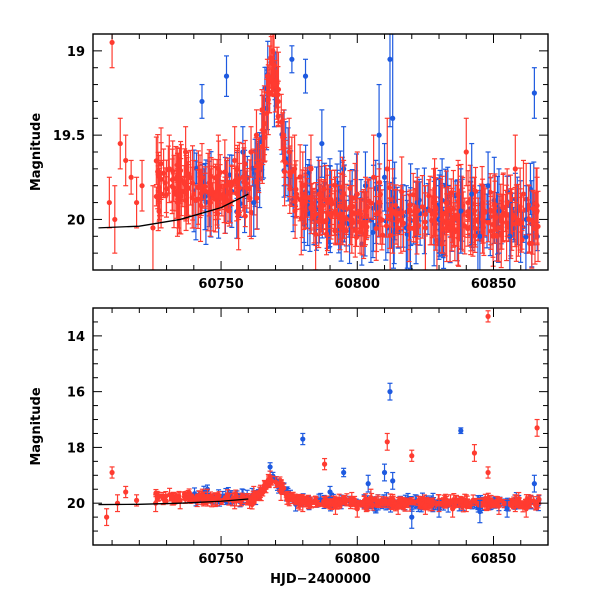 Image resolution: width=600 pixels, height=600 pixels. Describe the element at coordinates (69, 136) in the screenshot. I see `y-tick-label: 19.5` at that location.